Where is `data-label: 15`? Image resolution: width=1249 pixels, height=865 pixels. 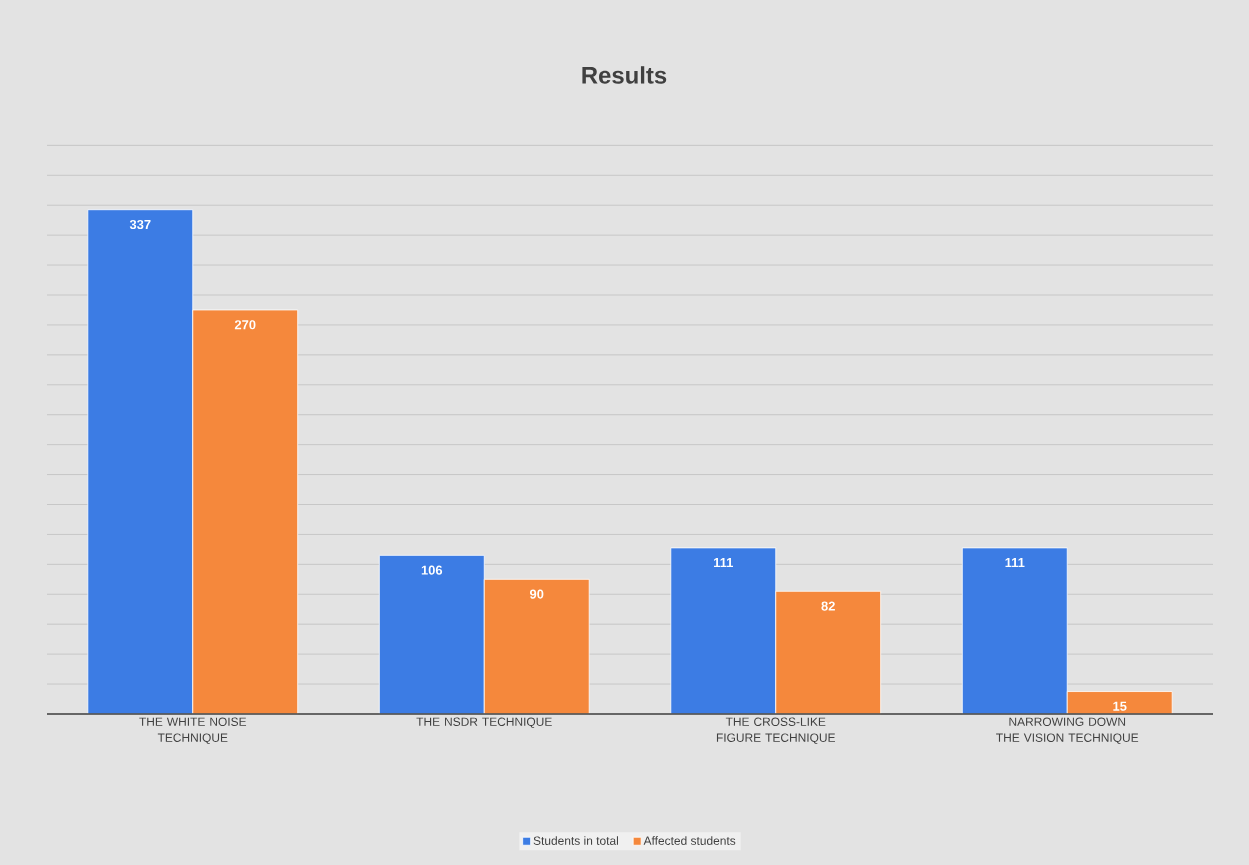 data-label: 15 is located at coordinates (1120, 706).